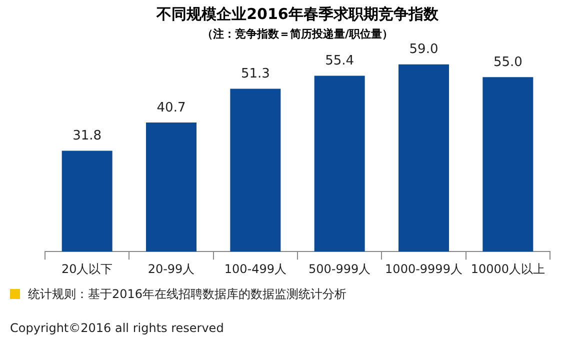 Image resolution: width=575 pixels, height=344 pixels. I want to click on data-label: 59.0, so click(423, 50).